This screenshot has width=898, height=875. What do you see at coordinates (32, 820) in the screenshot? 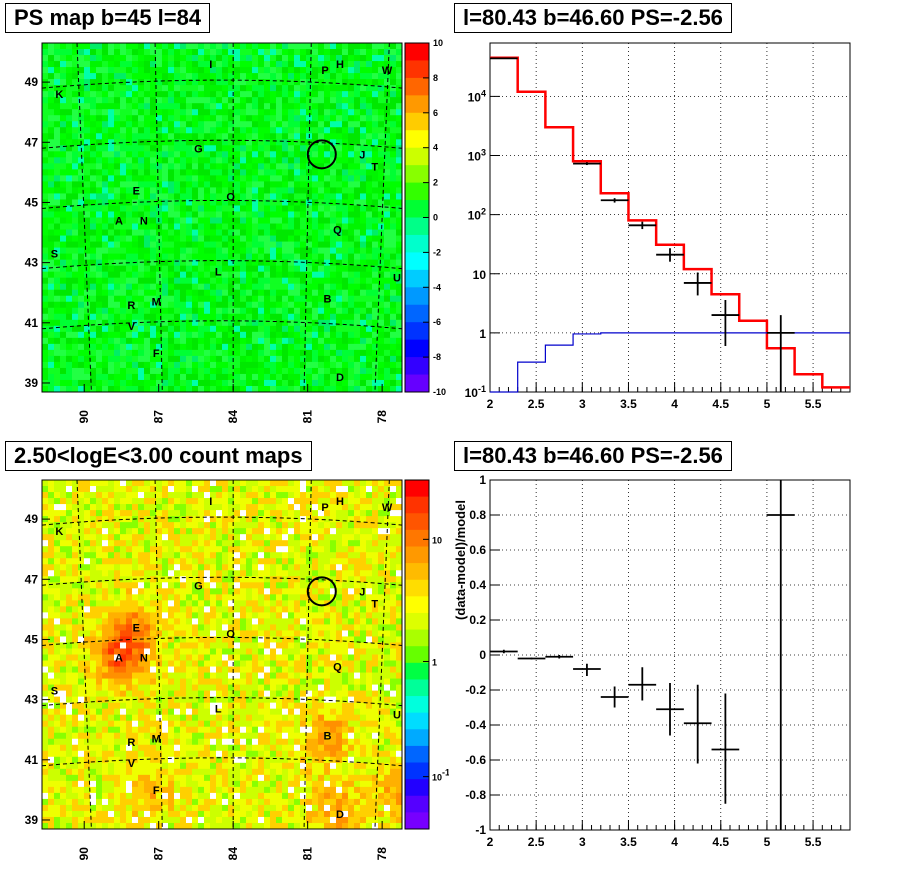
I see `y-tick-label: 39` at bounding box center [32, 820].